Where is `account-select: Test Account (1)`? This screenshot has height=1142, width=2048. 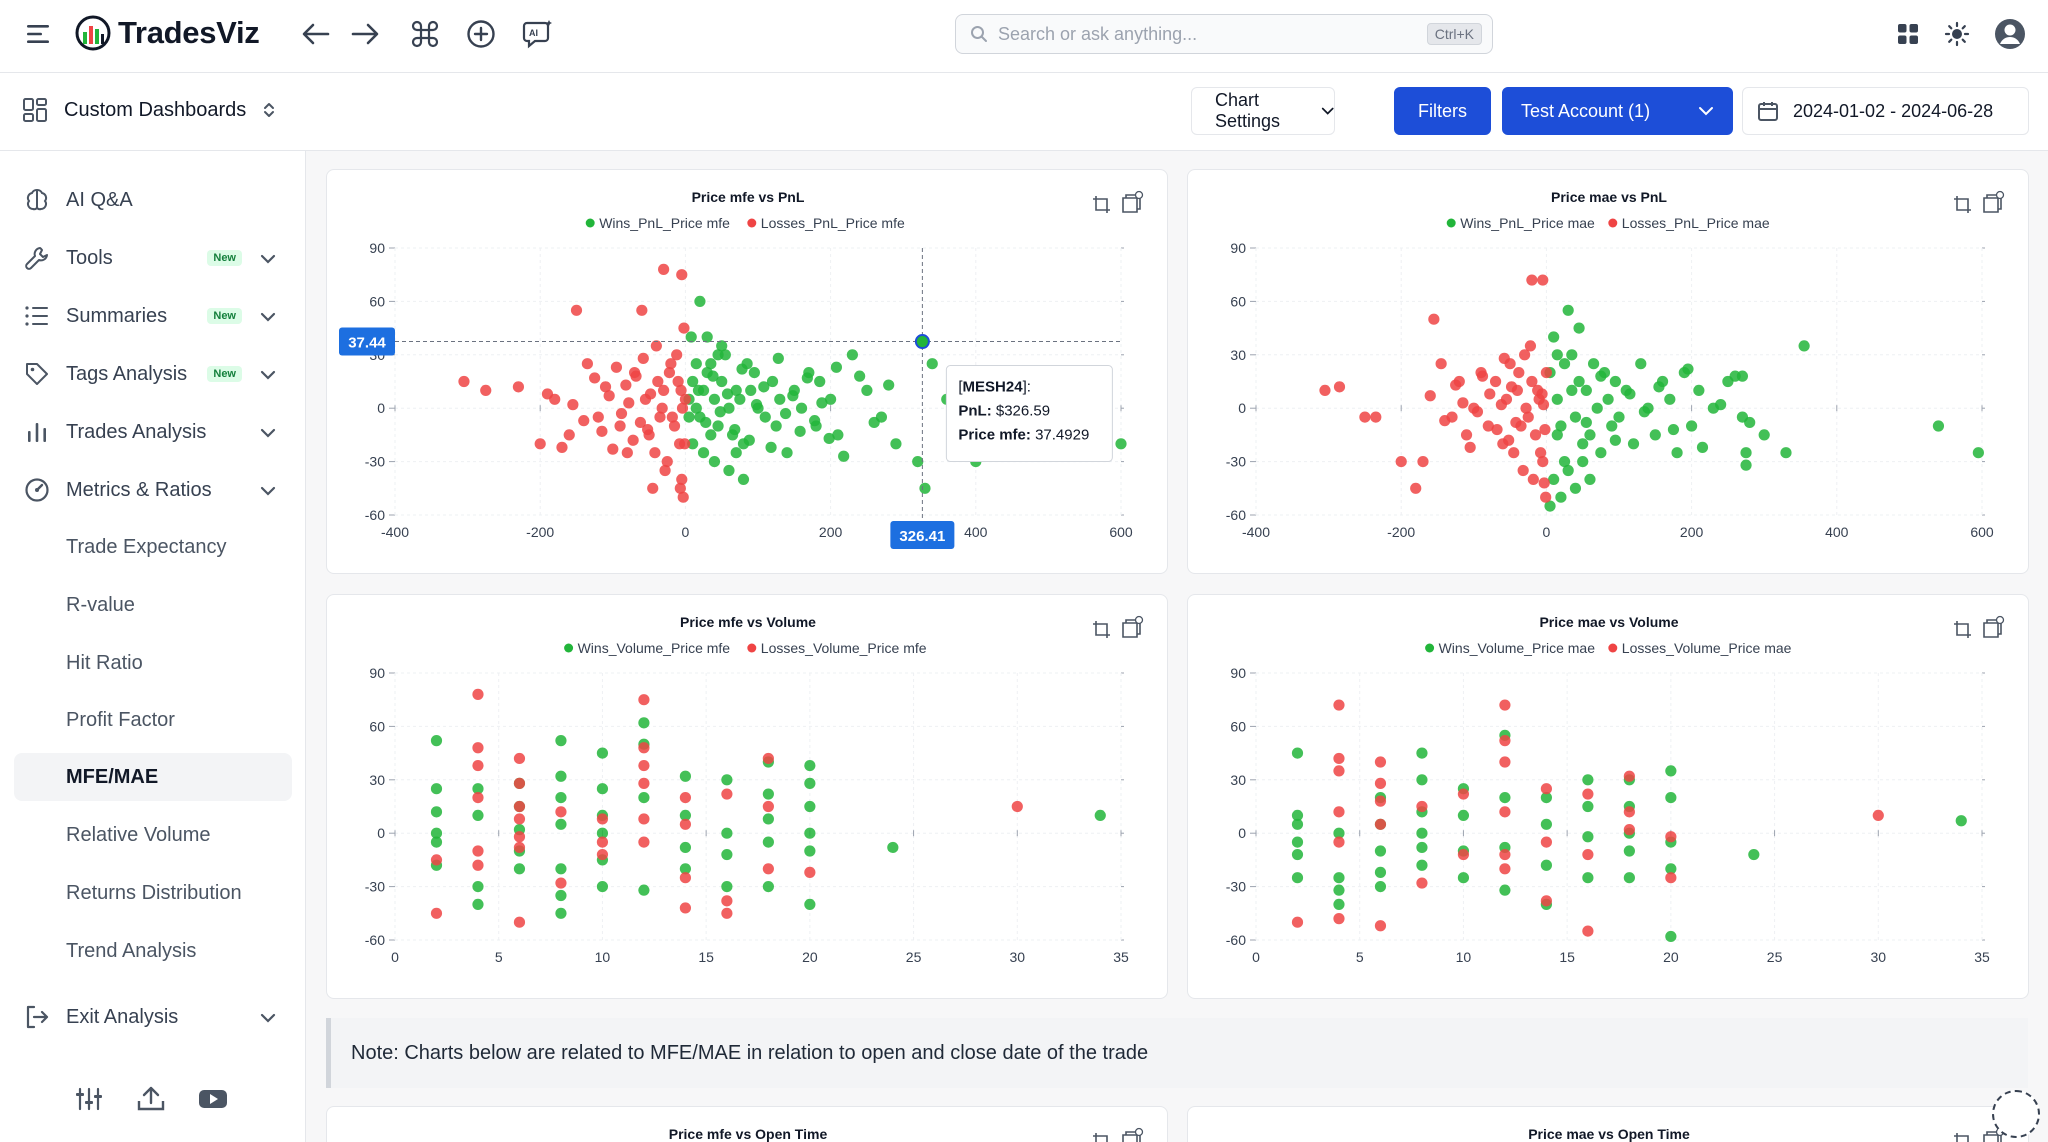
account-select: Test Account (1) is located at coordinates (1617, 111).